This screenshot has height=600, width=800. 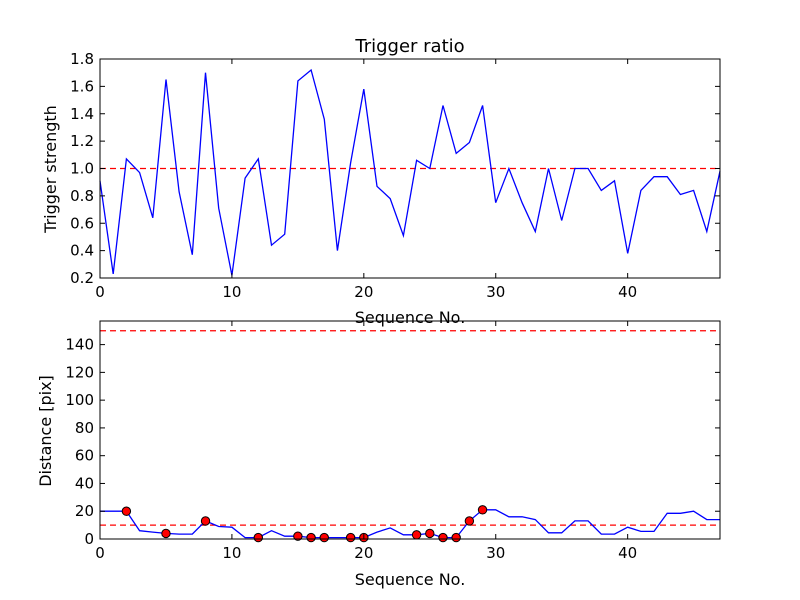 What do you see at coordinates (84, 428) in the screenshot?
I see `y-tick-label: 80` at bounding box center [84, 428].